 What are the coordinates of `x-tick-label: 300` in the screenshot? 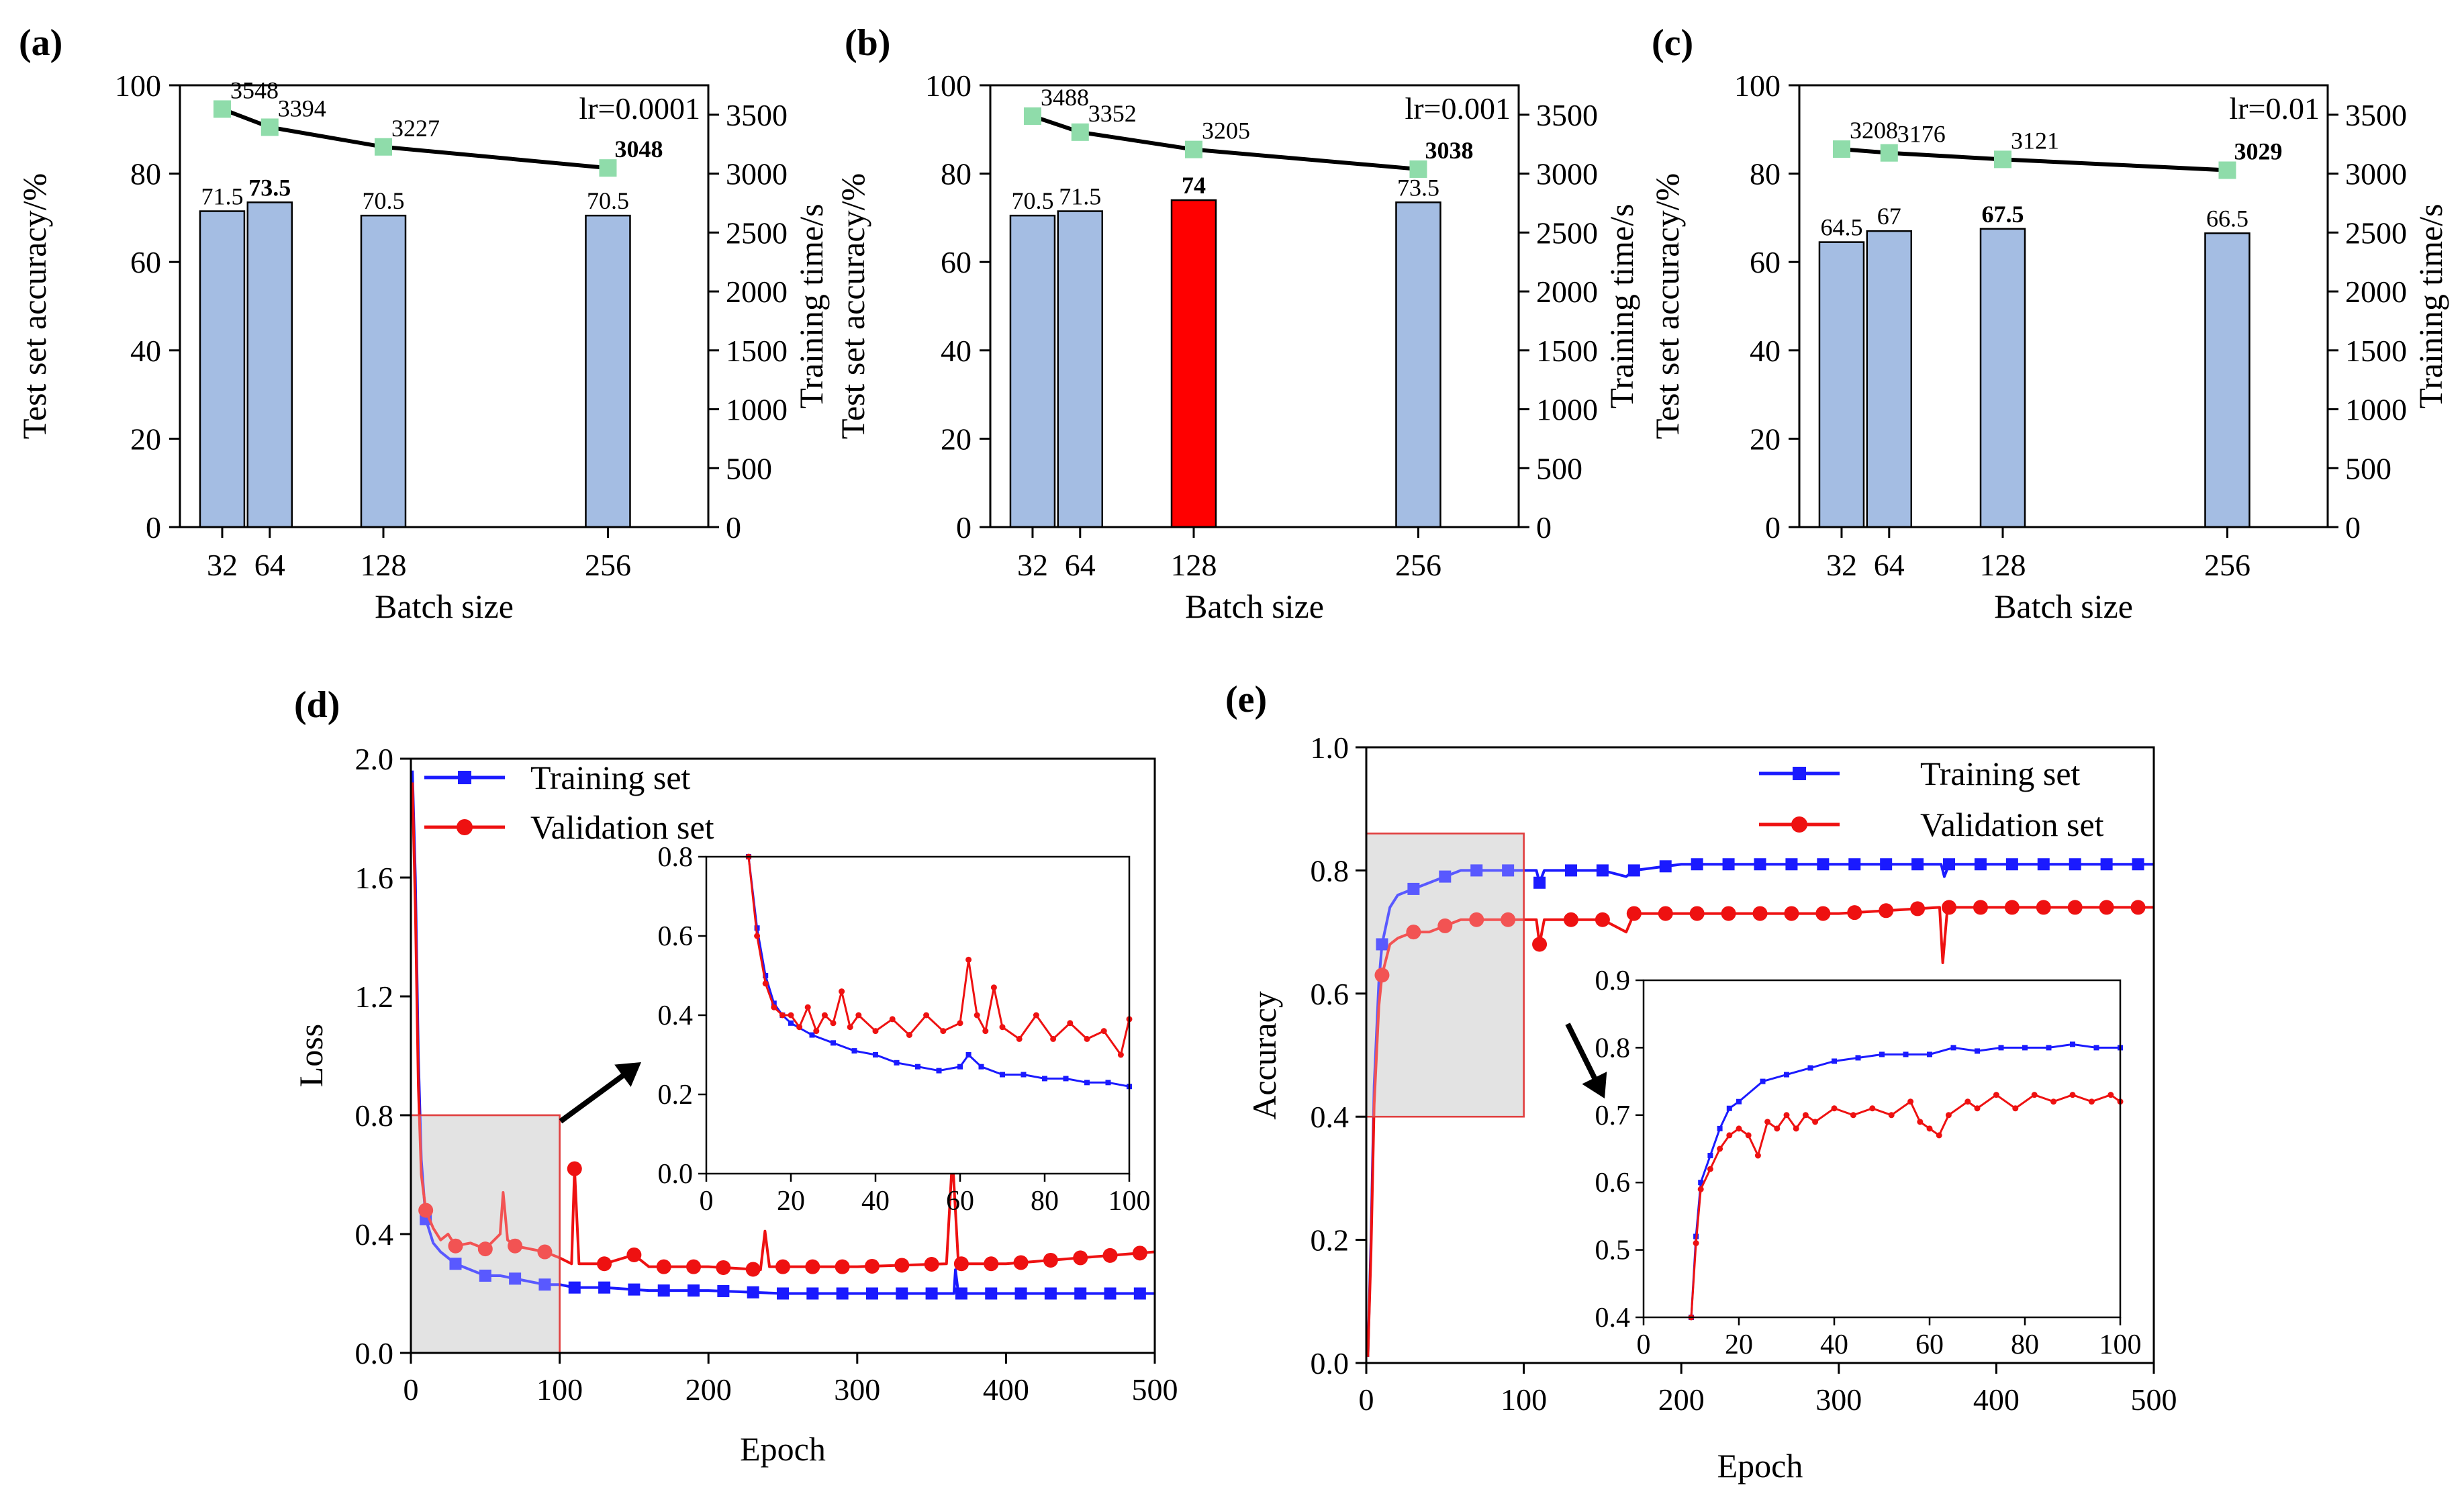 It's located at (1838, 1399).